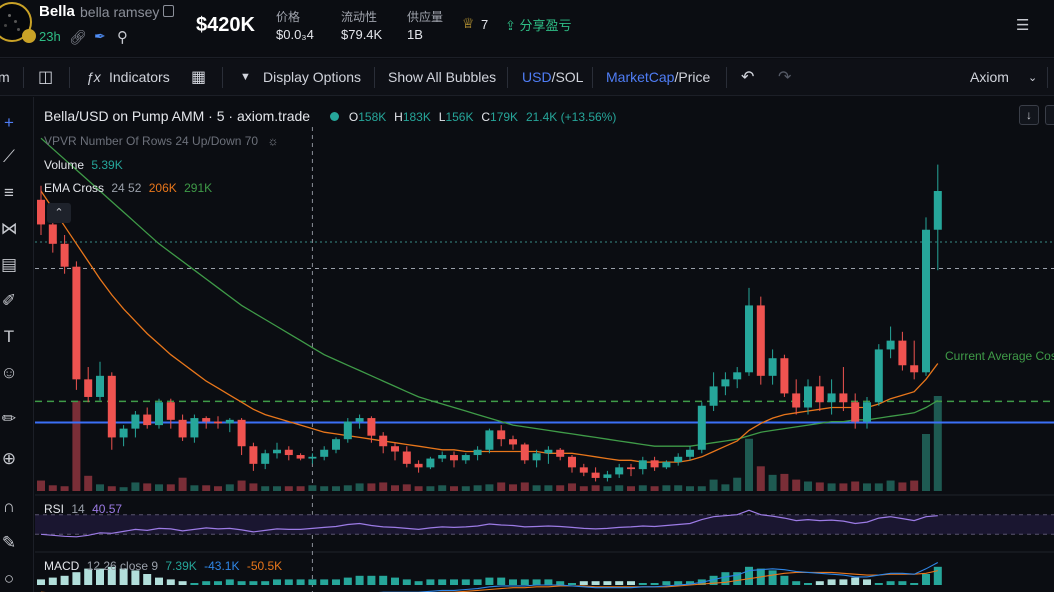 This screenshot has width=1054, height=592. I want to click on eye-off-icon: ☼, so click(273, 141).